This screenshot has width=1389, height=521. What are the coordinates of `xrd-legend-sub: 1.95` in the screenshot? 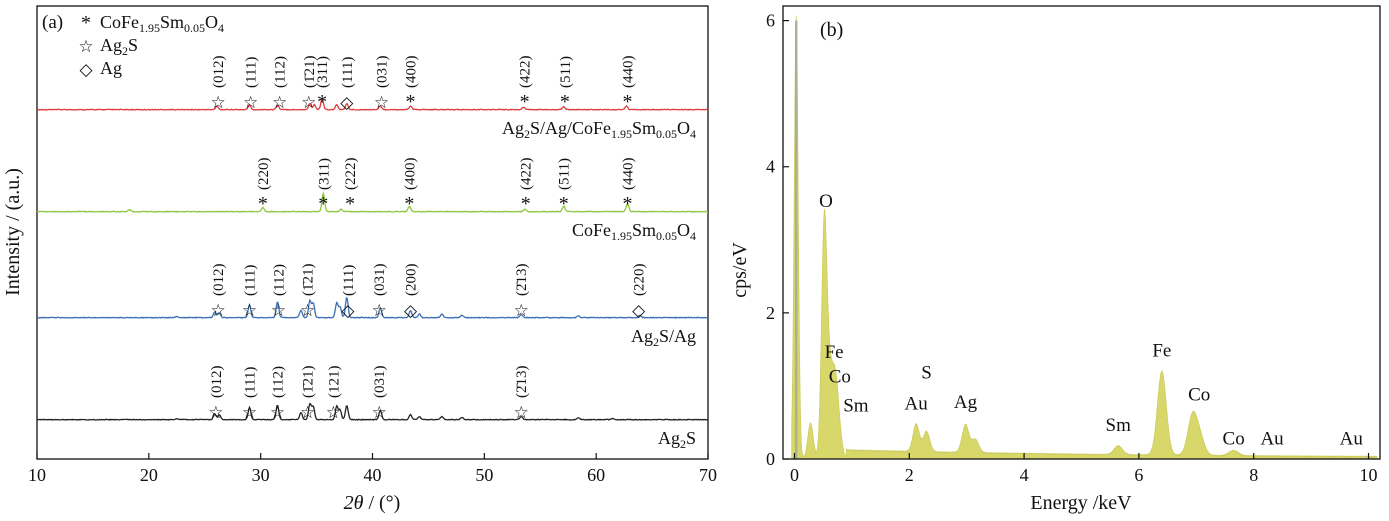 It's located at (149, 28).